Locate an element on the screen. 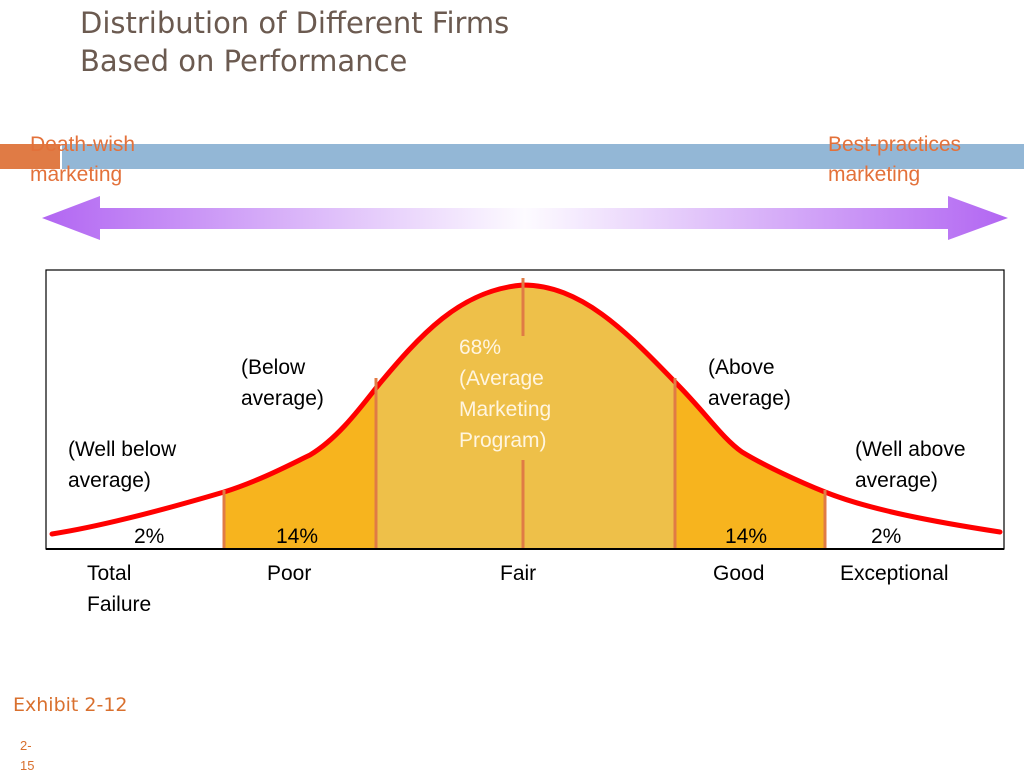  category-good: Good is located at coordinates (739, 573).